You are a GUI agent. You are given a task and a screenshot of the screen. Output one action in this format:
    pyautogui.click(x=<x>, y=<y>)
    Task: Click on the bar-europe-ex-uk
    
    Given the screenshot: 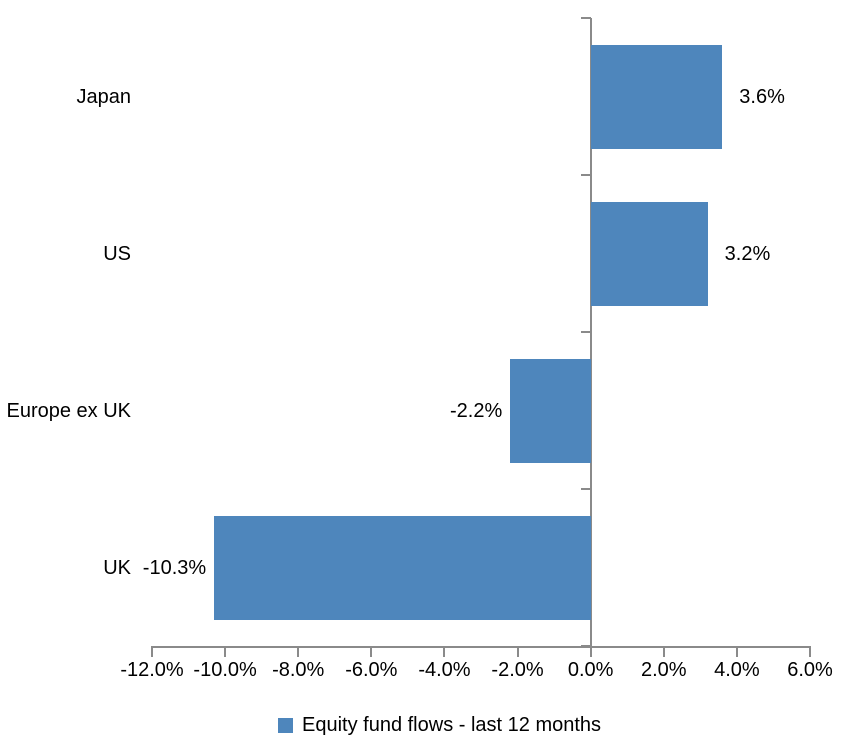 What is the action you would take?
    pyautogui.click(x=550, y=410)
    